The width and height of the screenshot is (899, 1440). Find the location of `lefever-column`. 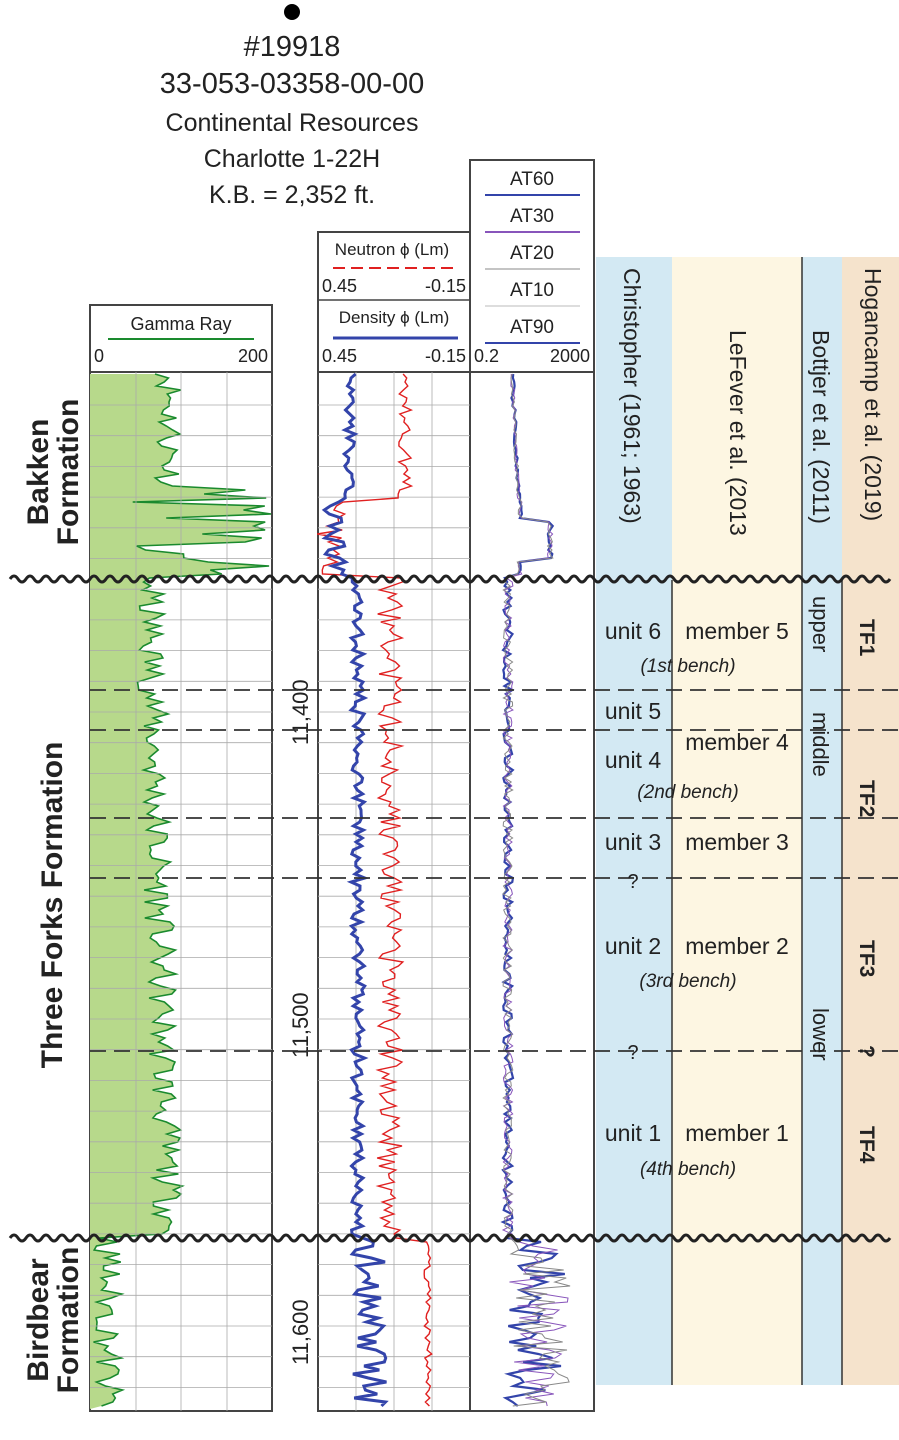

lefever-column is located at coordinates (737, 821).